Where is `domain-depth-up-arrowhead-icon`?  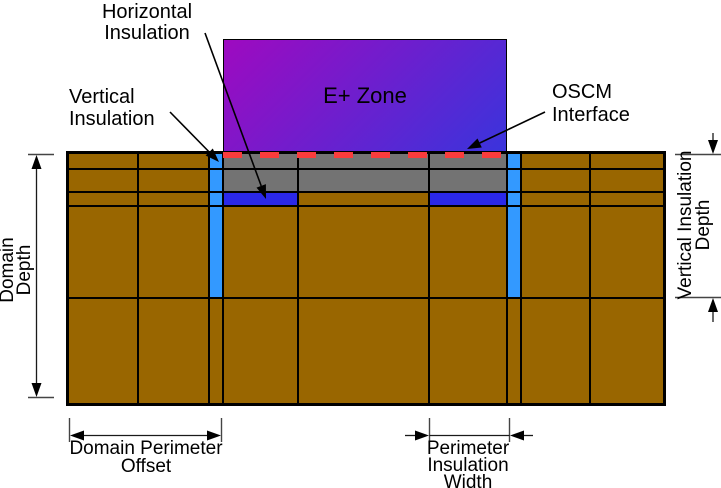 domain-depth-up-arrowhead-icon is located at coordinates (36, 162).